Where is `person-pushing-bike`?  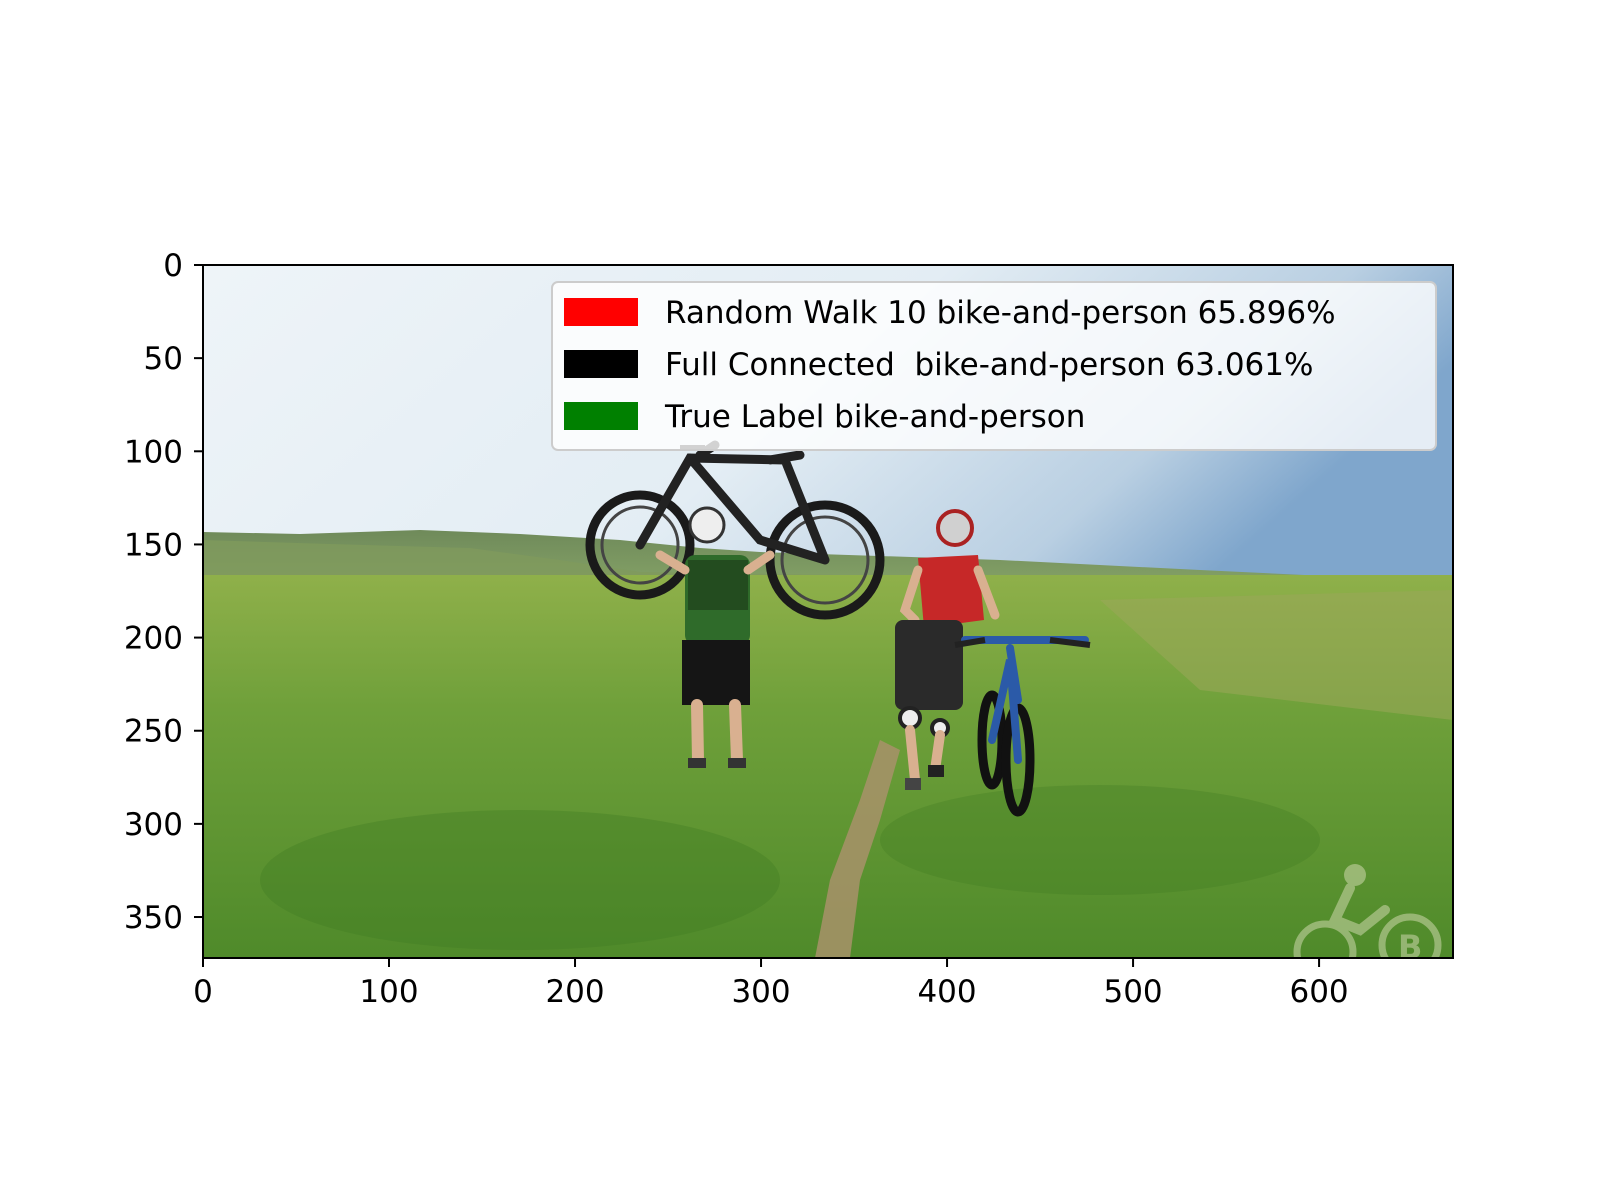
person-pushing-bike is located at coordinates (993, 663).